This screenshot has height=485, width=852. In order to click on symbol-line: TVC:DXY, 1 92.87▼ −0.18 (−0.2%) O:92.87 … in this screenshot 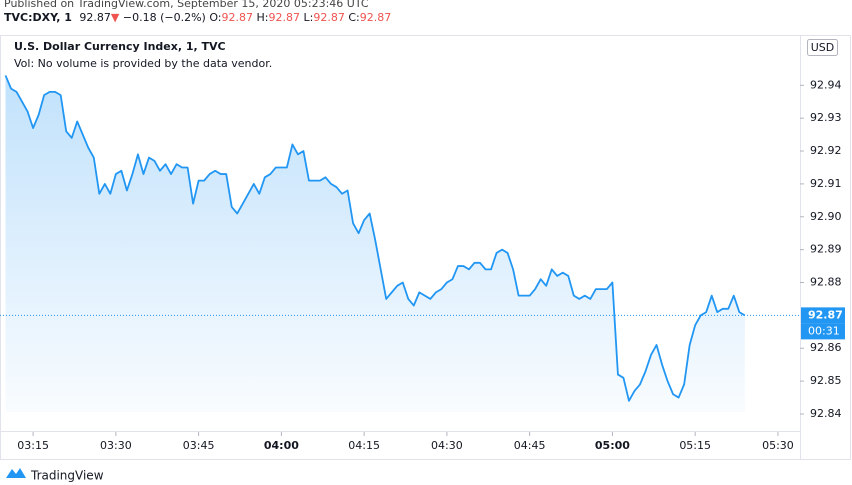, I will do `click(197, 17)`.